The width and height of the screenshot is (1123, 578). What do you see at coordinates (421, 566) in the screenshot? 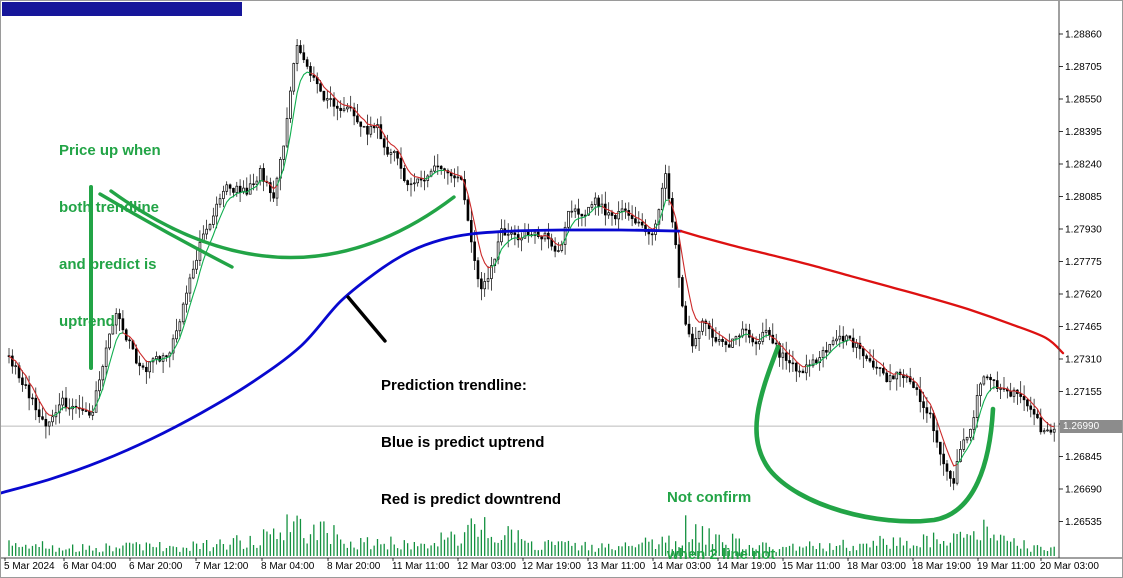
I see `time-tick-label: 11 Mar 11:00` at bounding box center [421, 566].